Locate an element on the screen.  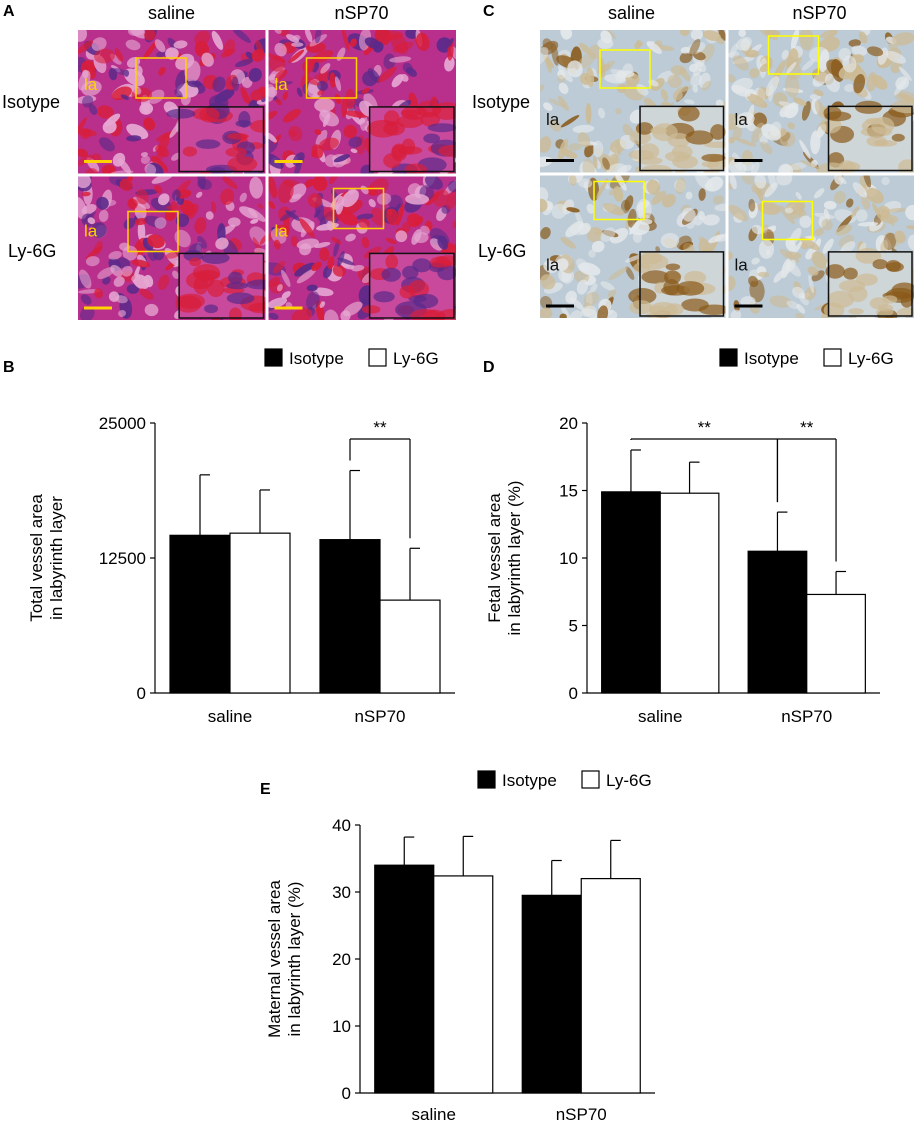
panel-a-micrographs: la la la la is located at coordinates (267, 175).